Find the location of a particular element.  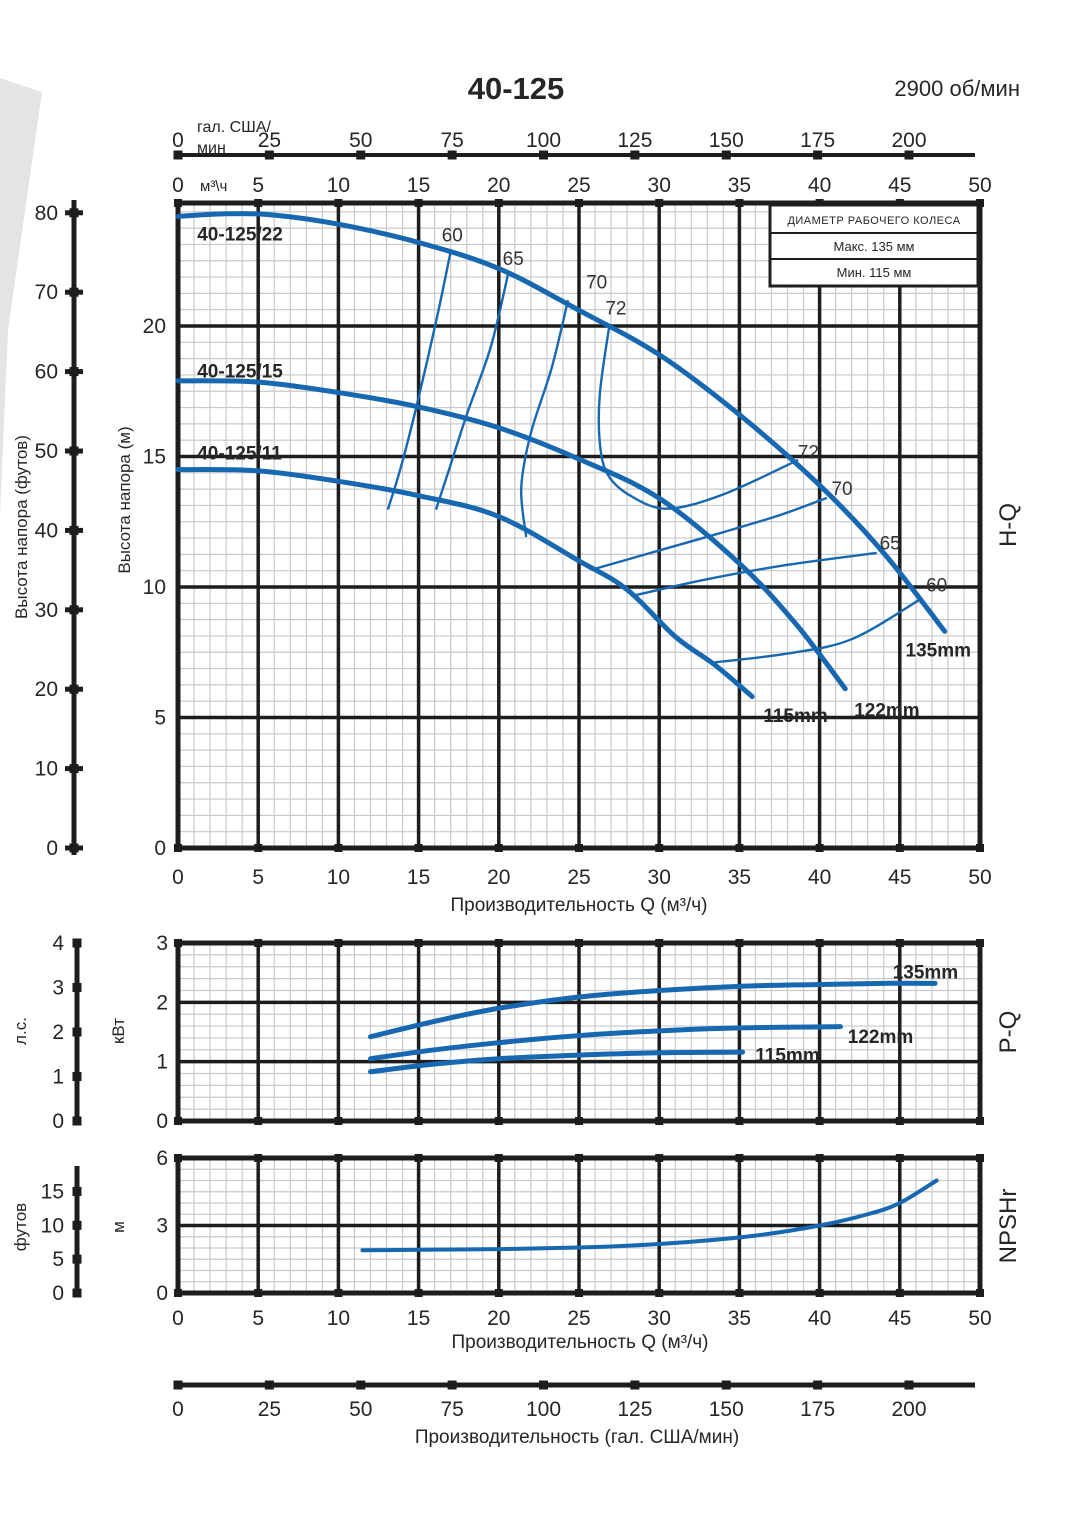

impeller-box-max: Макс. 135 мм is located at coordinates (874, 246).